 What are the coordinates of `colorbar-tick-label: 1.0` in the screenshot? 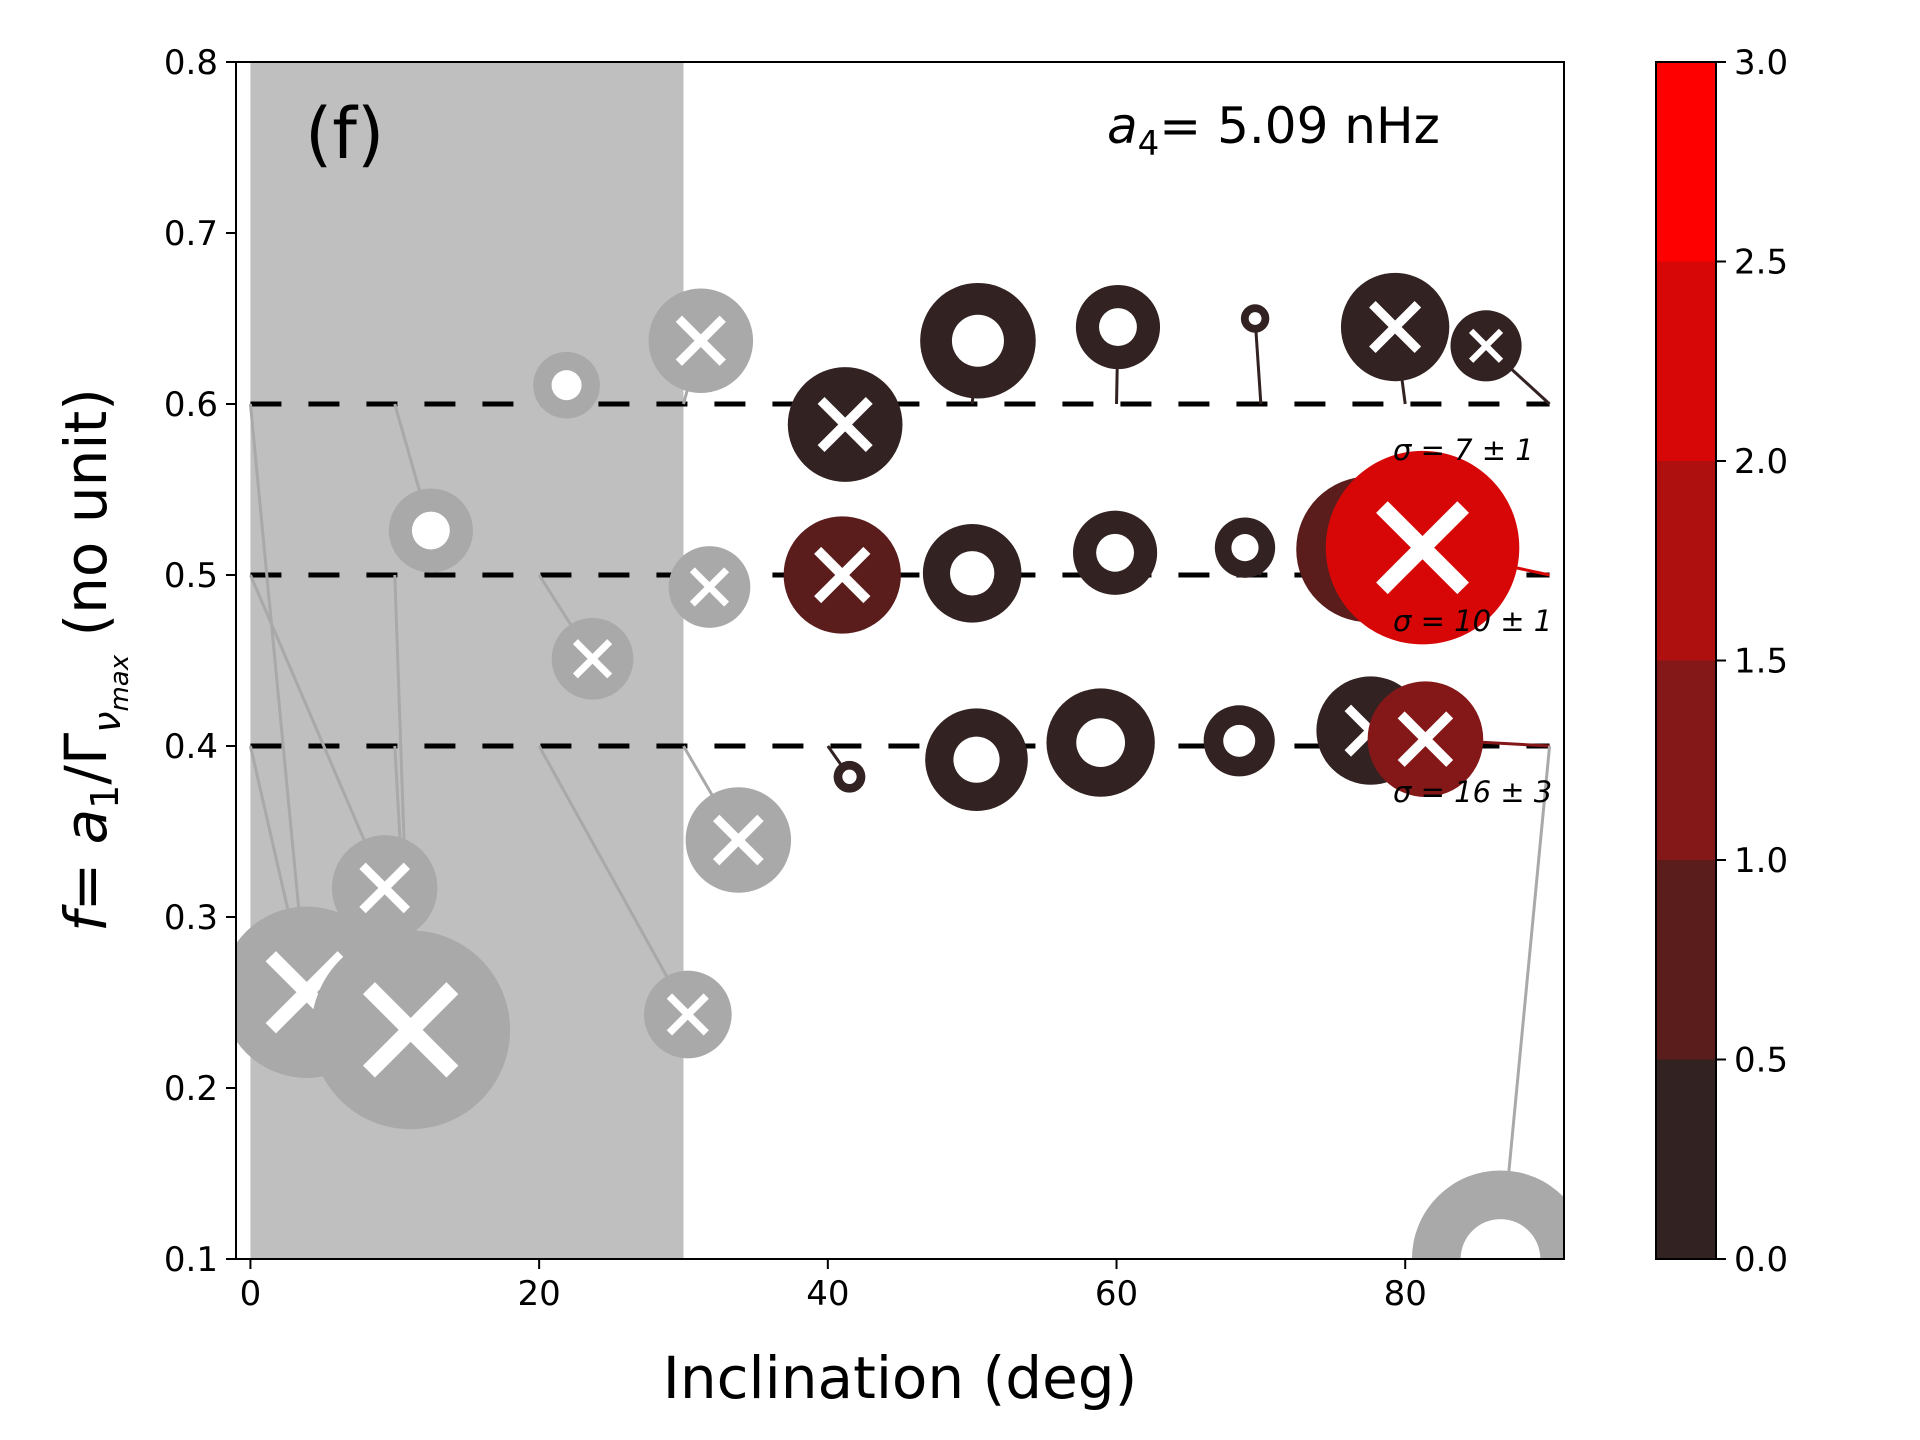 It's located at (1761, 861).